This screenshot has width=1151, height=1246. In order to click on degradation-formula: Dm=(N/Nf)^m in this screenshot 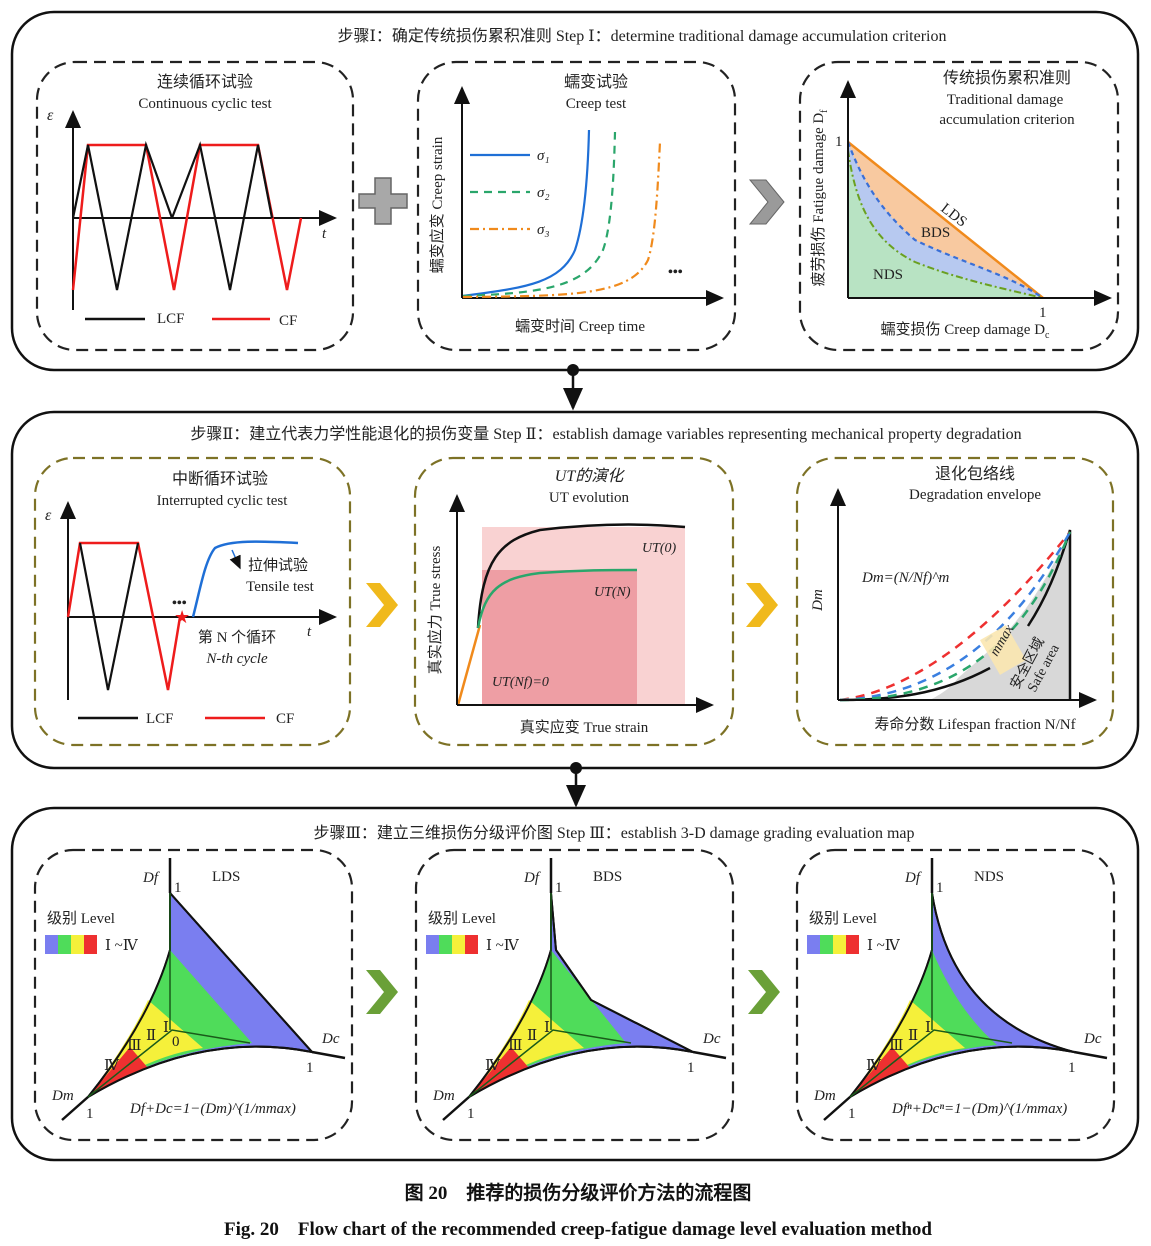, I will do `click(905, 578)`.